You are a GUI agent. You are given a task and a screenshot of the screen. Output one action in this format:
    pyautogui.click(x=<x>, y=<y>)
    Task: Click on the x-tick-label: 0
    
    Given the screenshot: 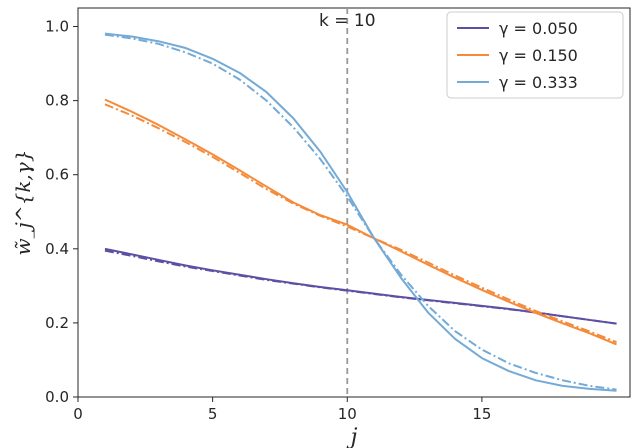 What is the action you would take?
    pyautogui.click(x=78, y=414)
    